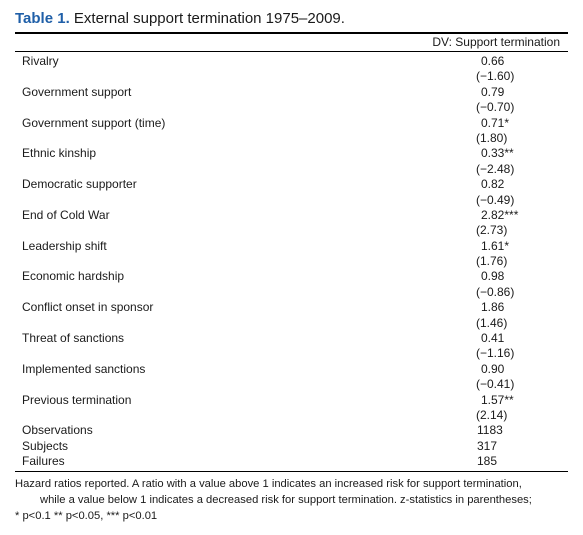  I want to click on stat-name: Failures, so click(43, 461).